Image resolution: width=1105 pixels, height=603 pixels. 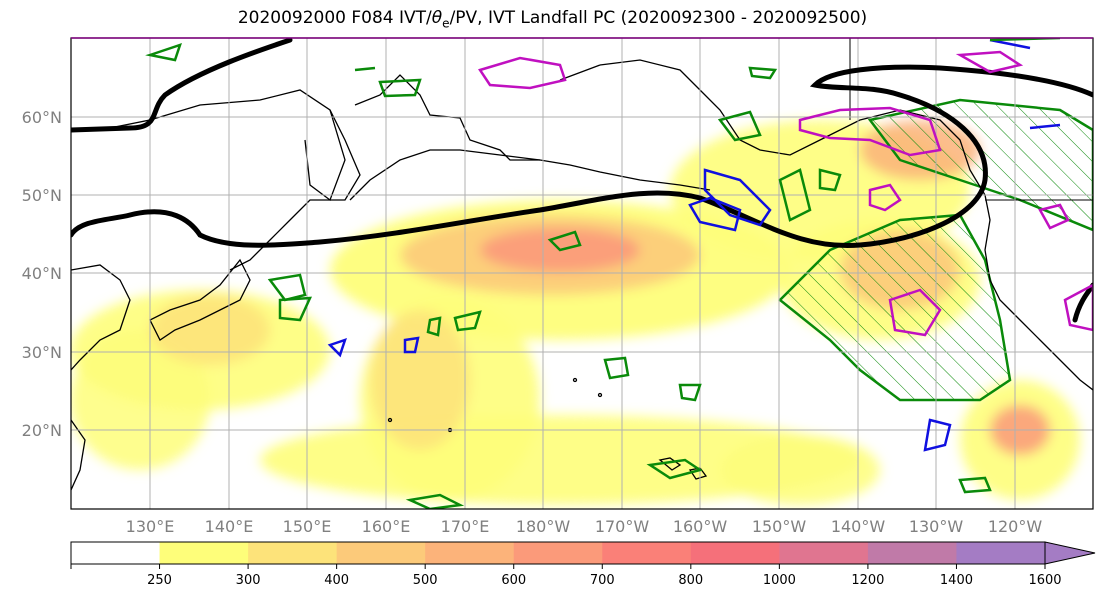 I want to click on title-sub: e, so click(x=446, y=23).